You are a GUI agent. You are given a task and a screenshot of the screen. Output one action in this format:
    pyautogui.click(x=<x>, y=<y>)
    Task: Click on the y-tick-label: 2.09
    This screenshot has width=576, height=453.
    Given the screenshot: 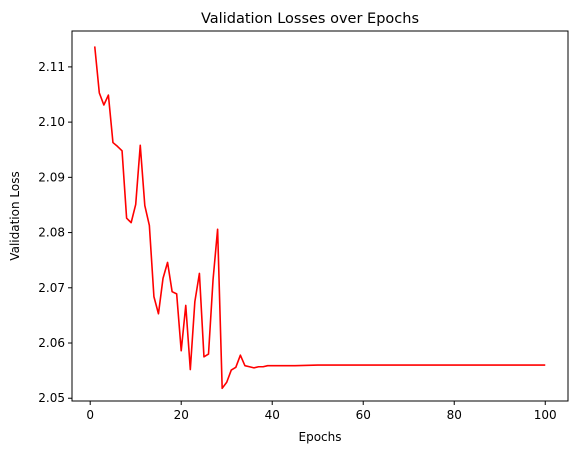 What is the action you would take?
    pyautogui.click(x=51, y=177)
    